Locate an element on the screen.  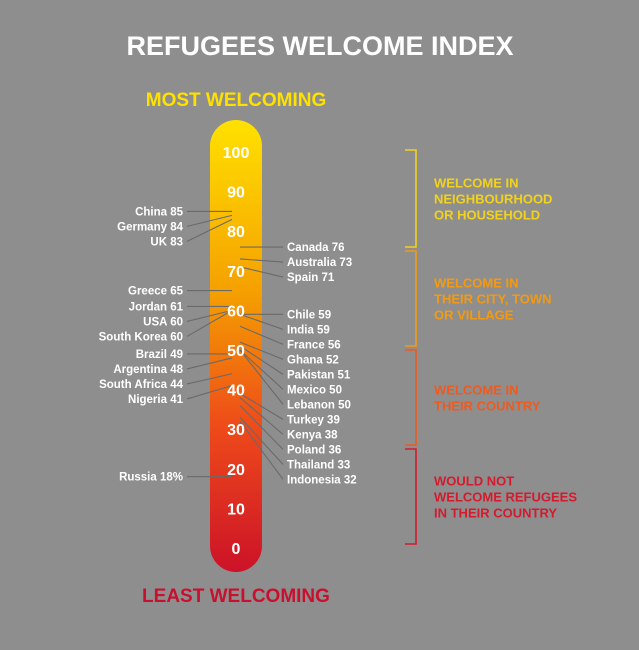
country-label: Brazil 49 is located at coordinates (159, 355).